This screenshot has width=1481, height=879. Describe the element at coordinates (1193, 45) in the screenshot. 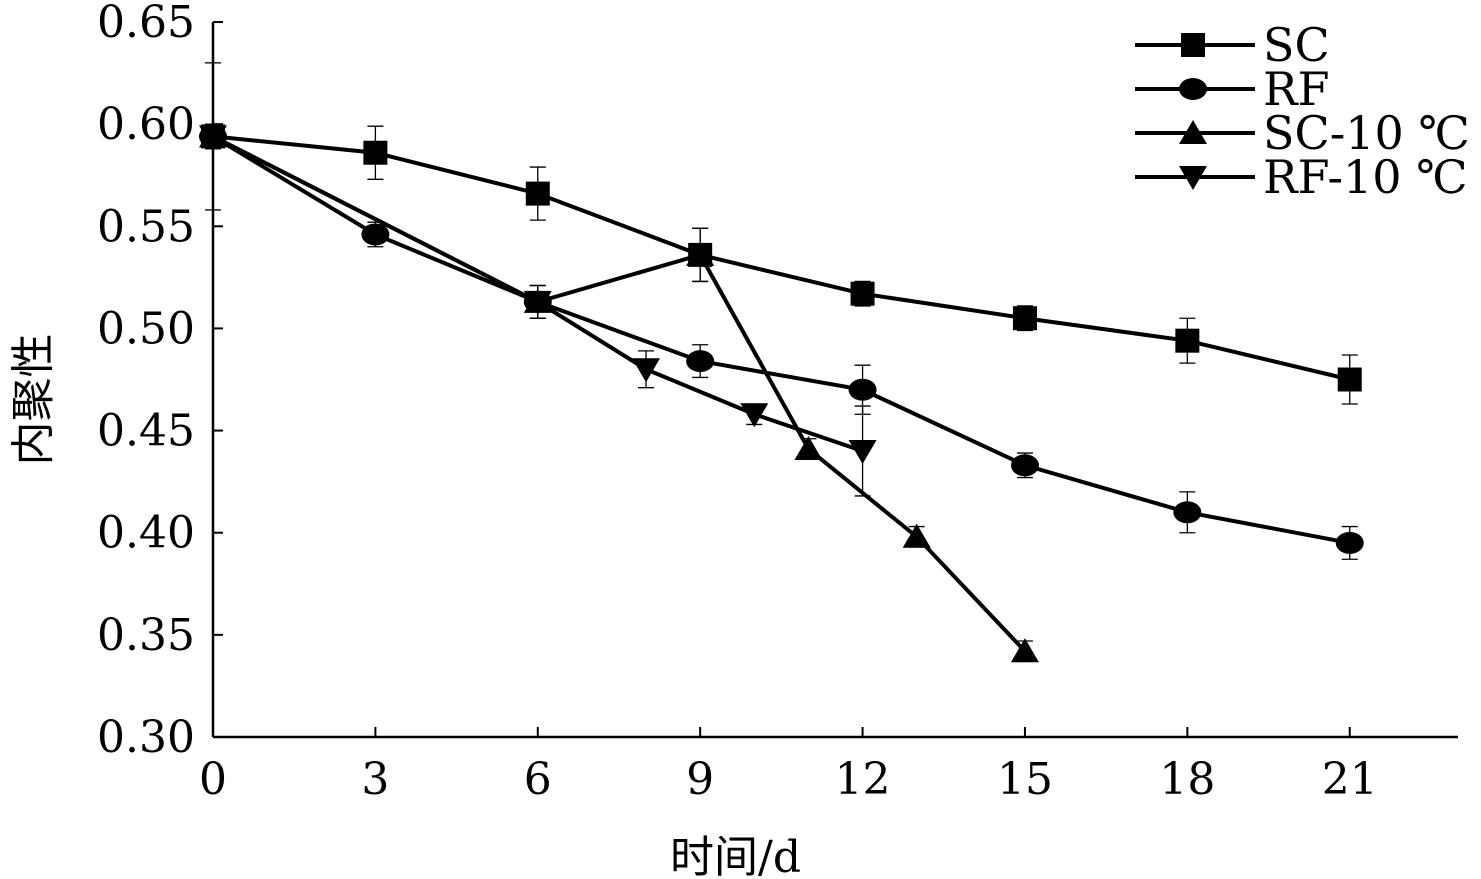

I see `legend-marker-sc` at that location.